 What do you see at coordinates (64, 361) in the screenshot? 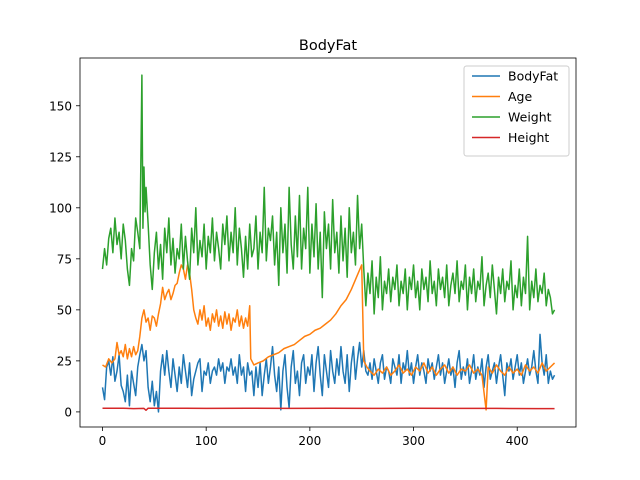
I see `y-tick-label: 25` at bounding box center [64, 361].